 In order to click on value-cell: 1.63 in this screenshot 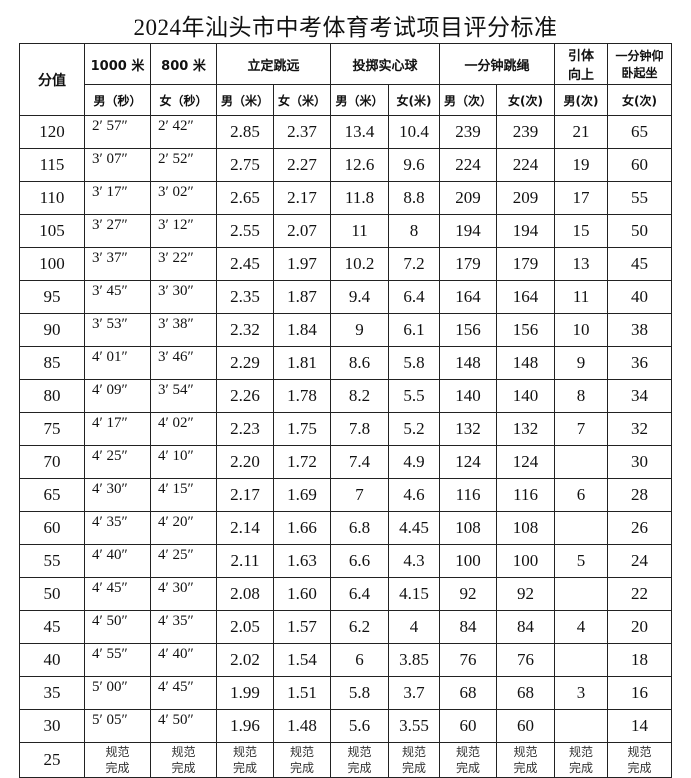, I will do `click(302, 561)`.